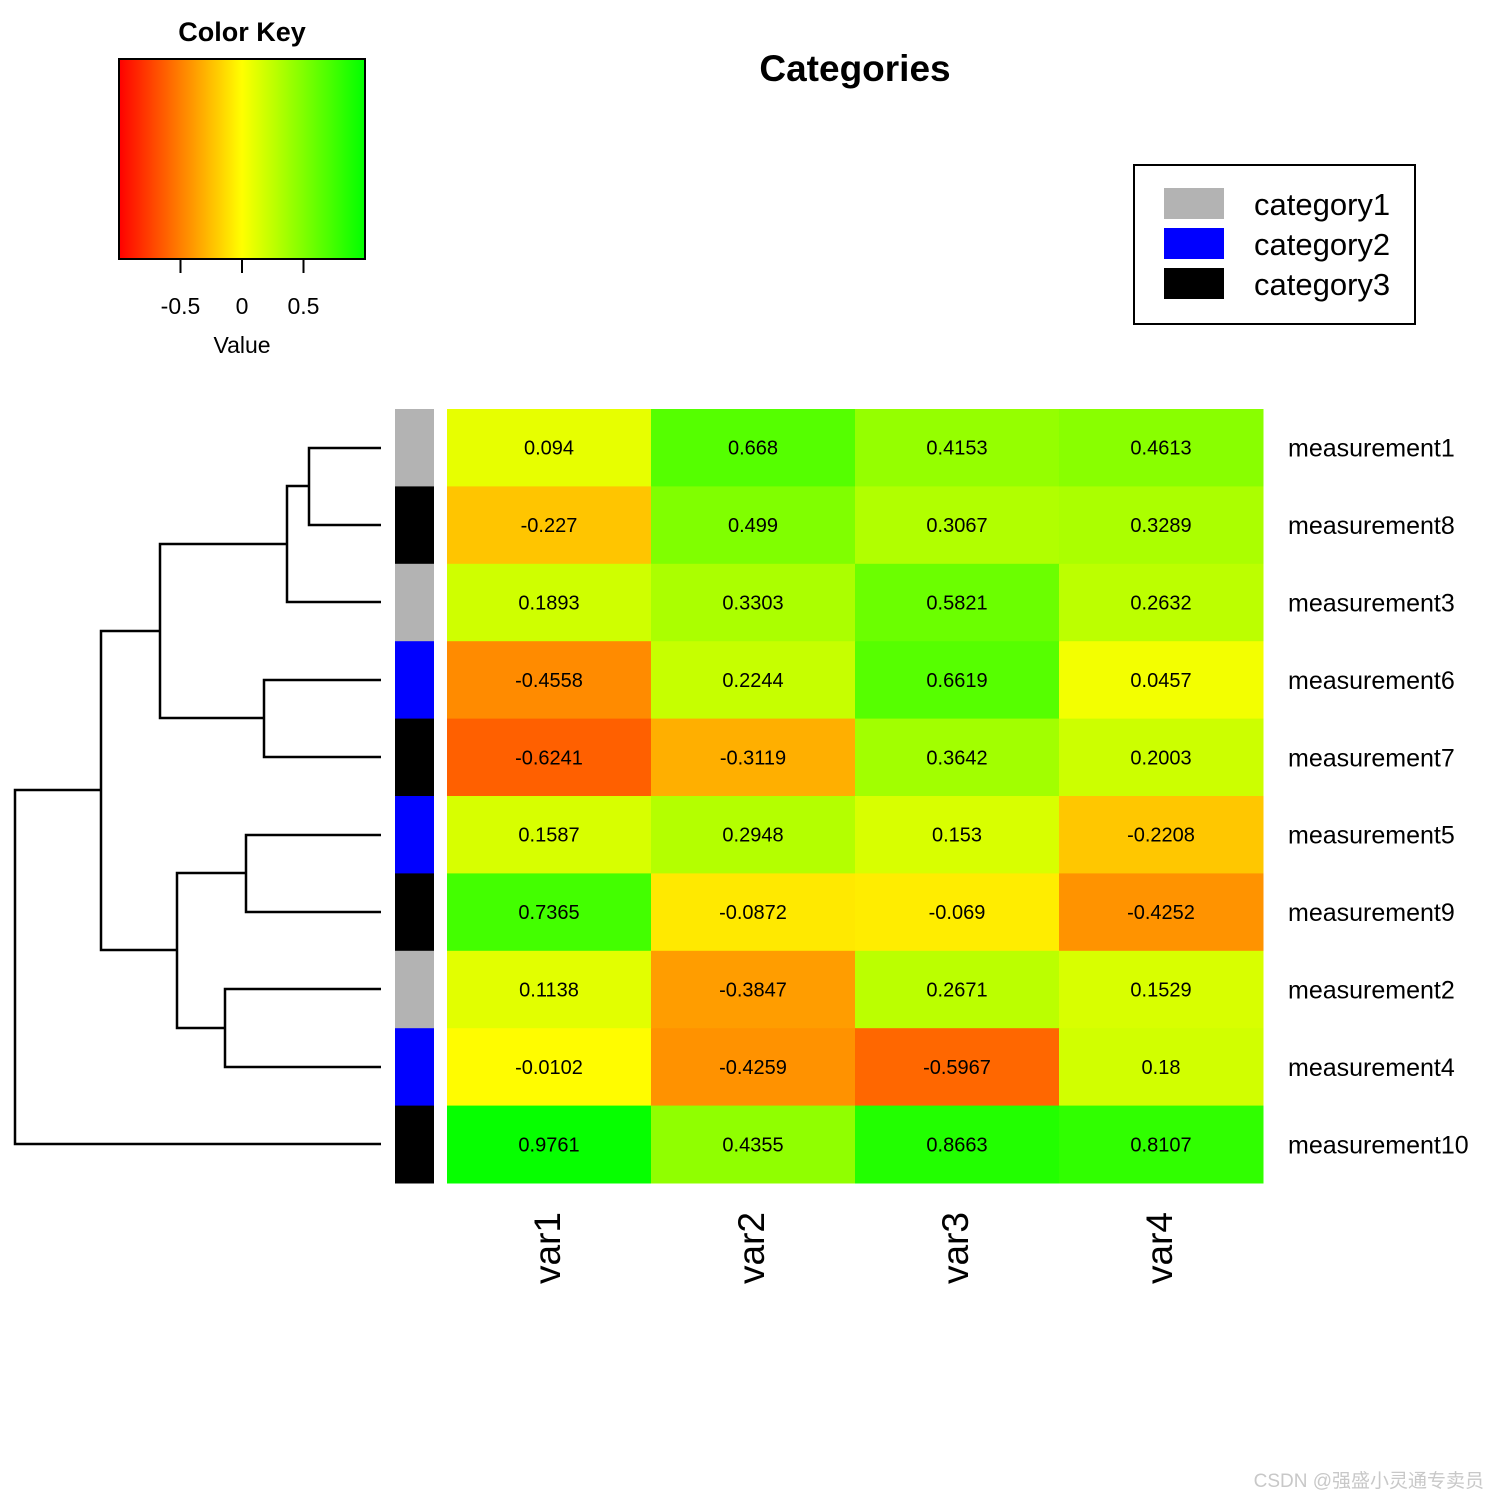 This screenshot has width=1500, height=1500. I want to click on row-label: measurement3, so click(1371, 604).